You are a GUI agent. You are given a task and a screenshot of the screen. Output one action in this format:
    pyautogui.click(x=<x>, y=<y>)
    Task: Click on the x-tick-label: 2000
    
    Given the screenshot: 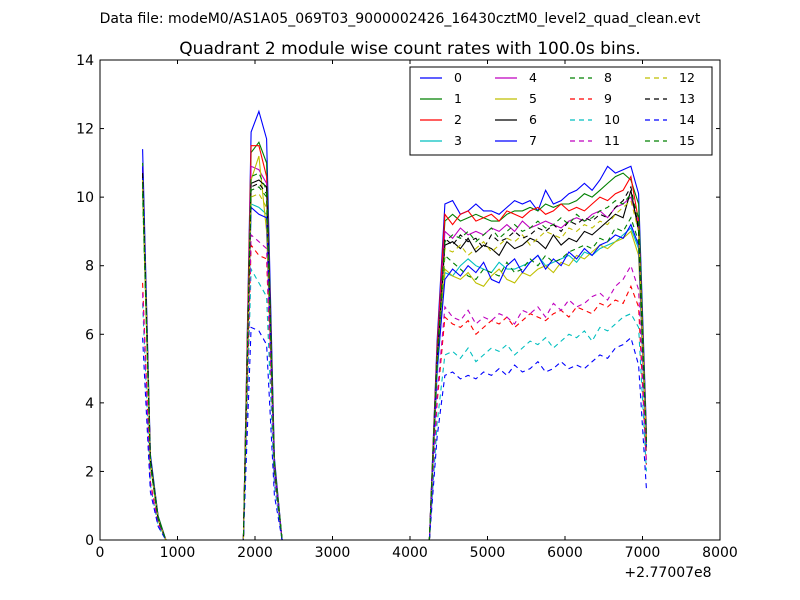 What is the action you would take?
    pyautogui.click(x=255, y=553)
    